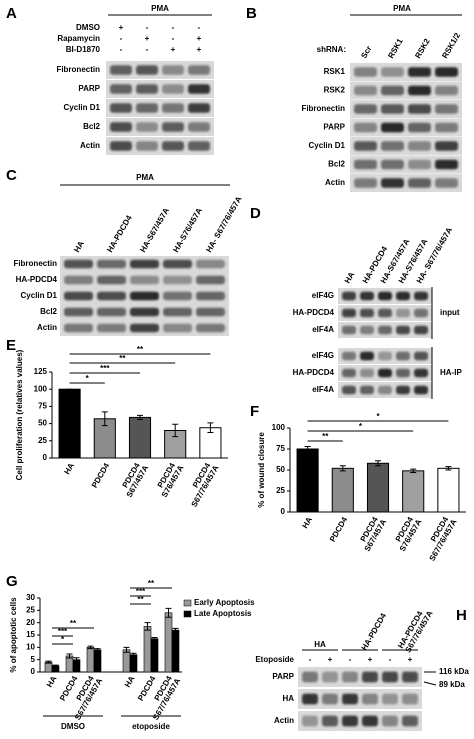  Describe the element at coordinates (83, 49) in the screenshot. I see `treatment-label: BI-D1870` at that location.